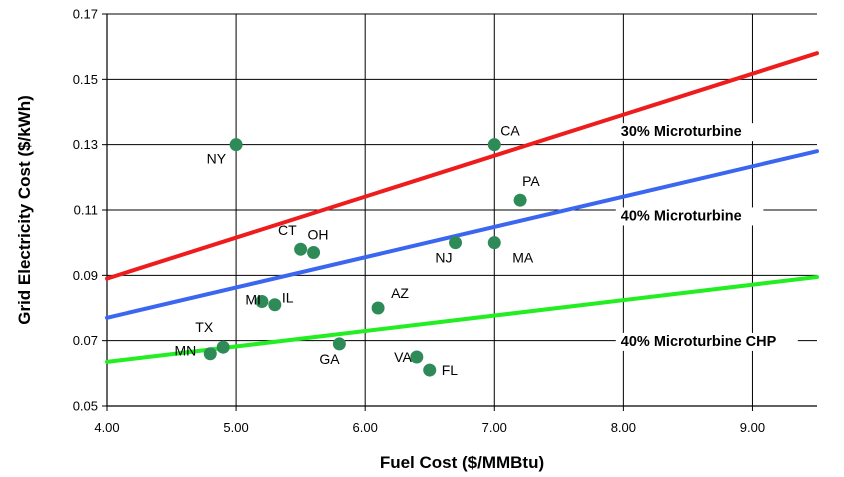 The width and height of the screenshot is (844, 477). Describe the element at coordinates (85, 275) in the screenshot. I see `y-tick-label: 0.09` at that location.